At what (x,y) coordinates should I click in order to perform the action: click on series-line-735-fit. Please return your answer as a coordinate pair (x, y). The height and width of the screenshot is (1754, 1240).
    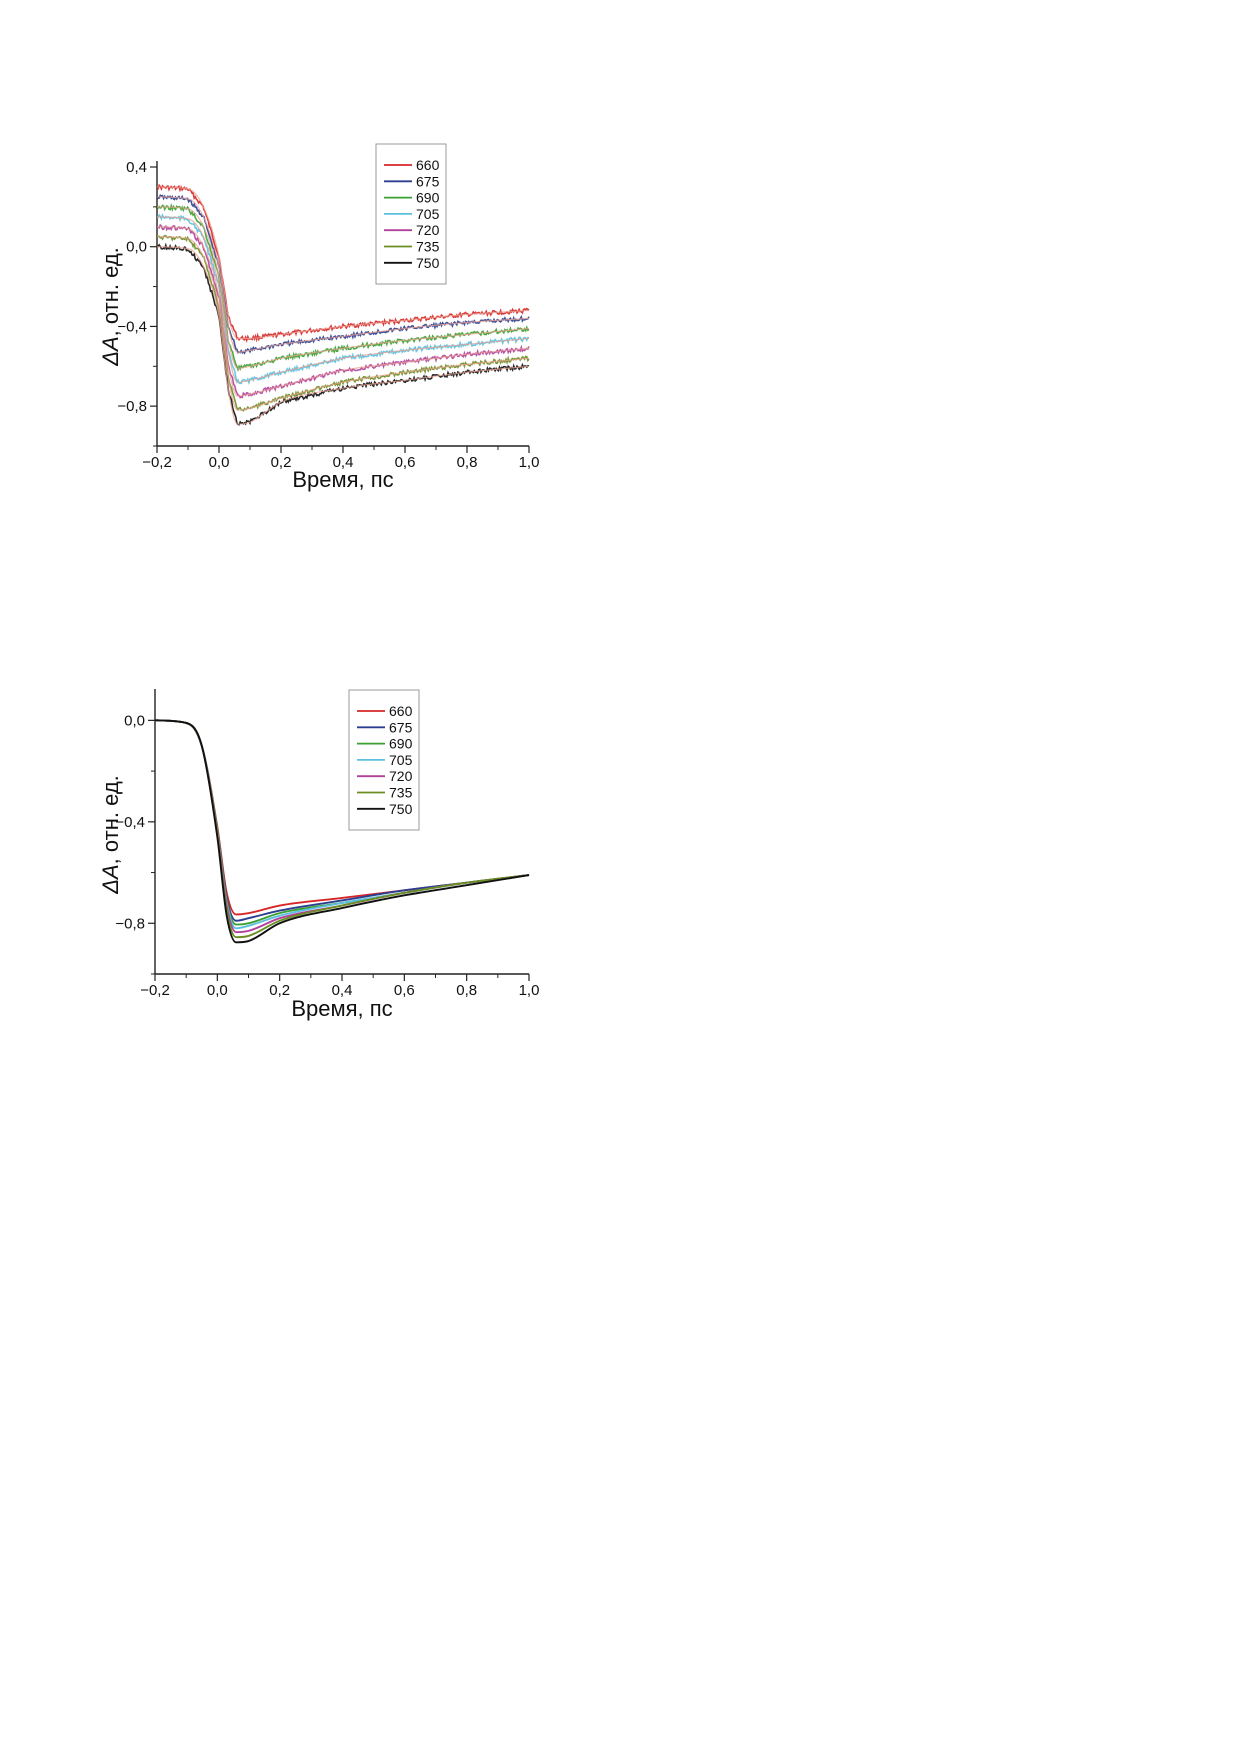
    Looking at the image, I should click on (343, 323).